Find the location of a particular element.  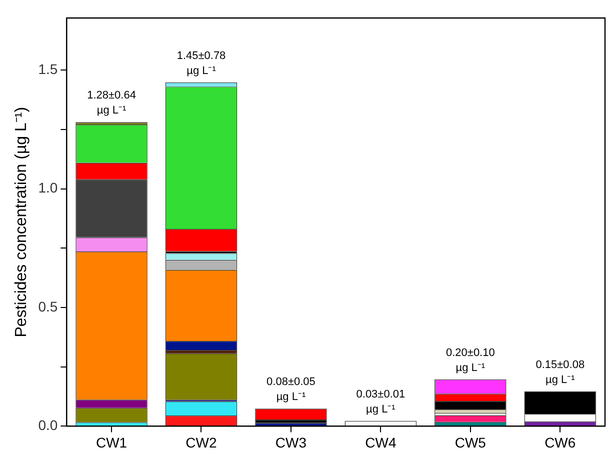

x-tick-label: CW3 is located at coordinates (291, 442).